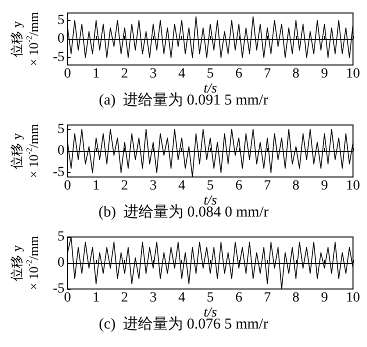 The height and width of the screenshot is (347, 367). Describe the element at coordinates (183, 324) in the screenshot. I see `text: (c) 进给量为 0.076 5 mm/r` at that location.